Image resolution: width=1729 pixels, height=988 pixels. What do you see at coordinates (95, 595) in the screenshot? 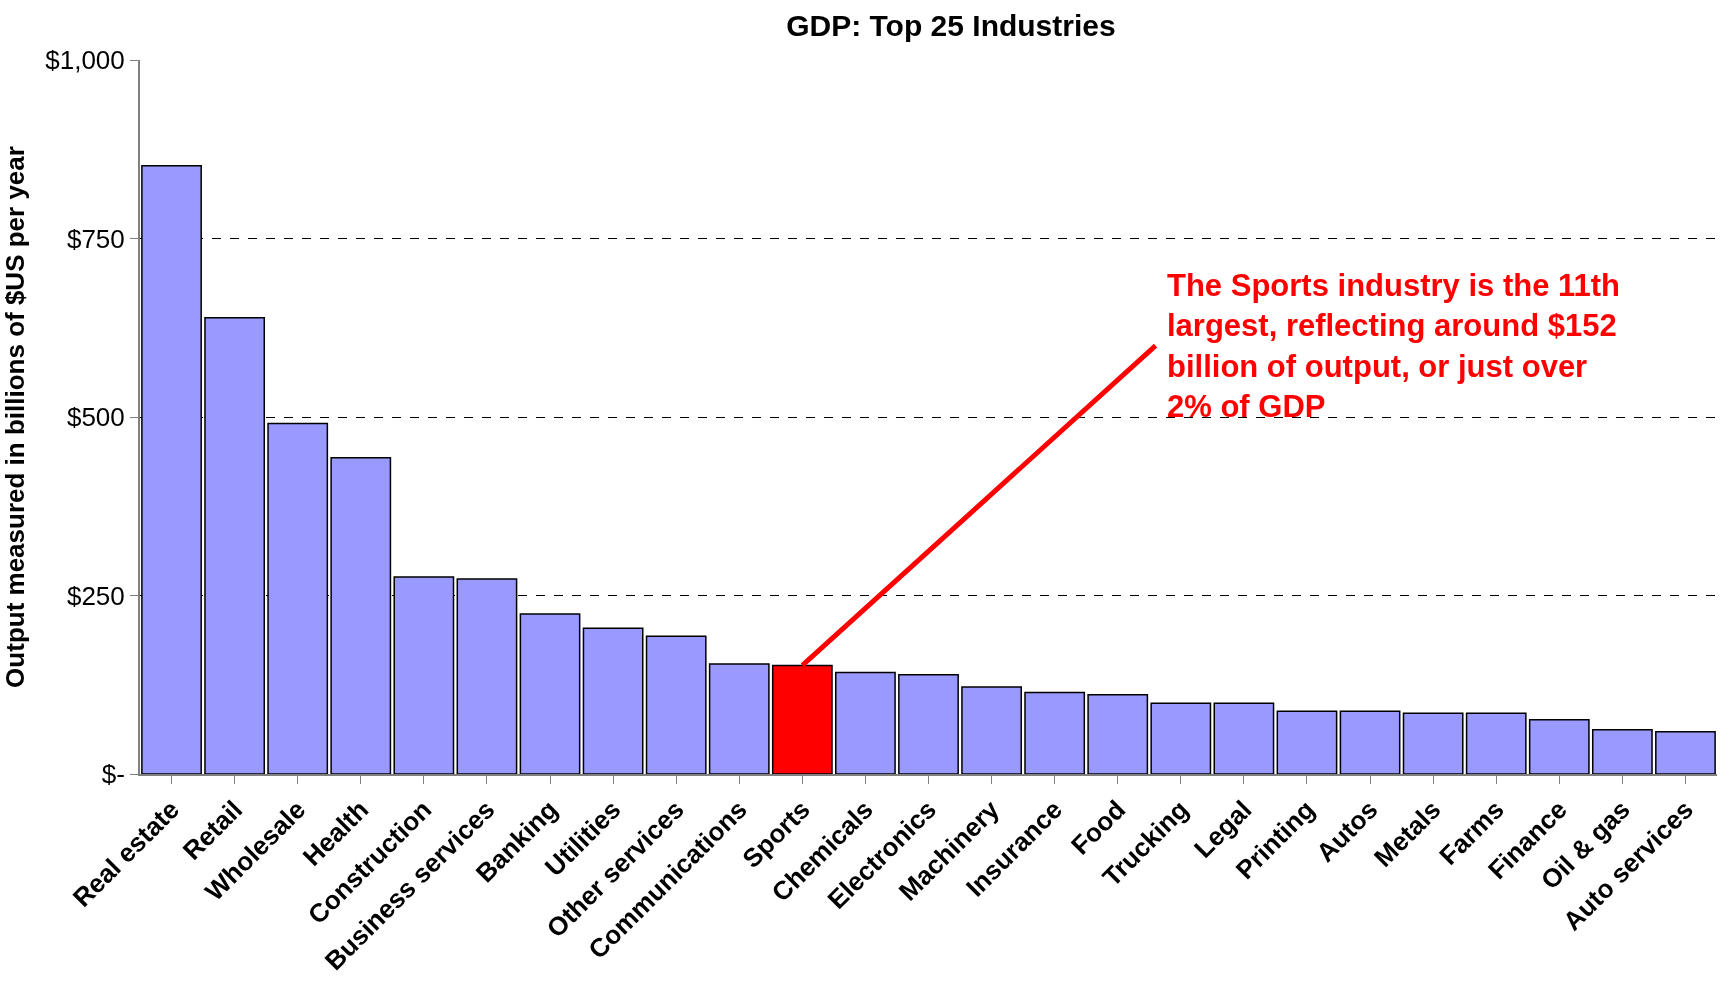
I see `y-tick-label: $250` at bounding box center [95, 595].